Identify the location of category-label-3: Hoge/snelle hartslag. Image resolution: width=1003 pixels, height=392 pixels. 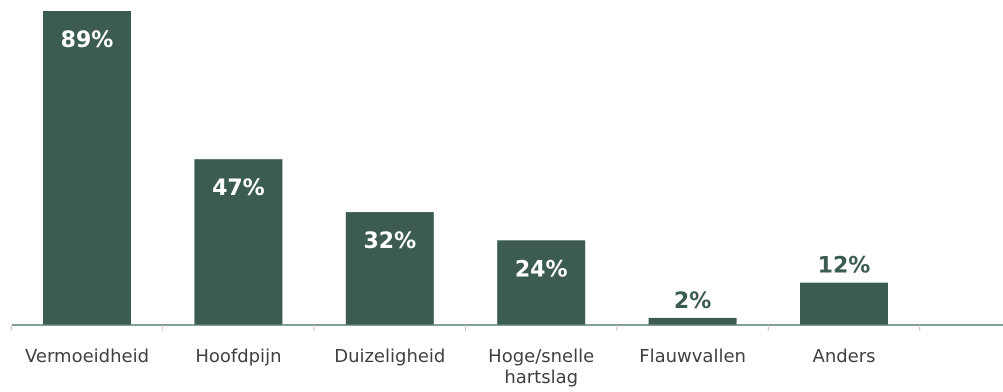
(541, 367).